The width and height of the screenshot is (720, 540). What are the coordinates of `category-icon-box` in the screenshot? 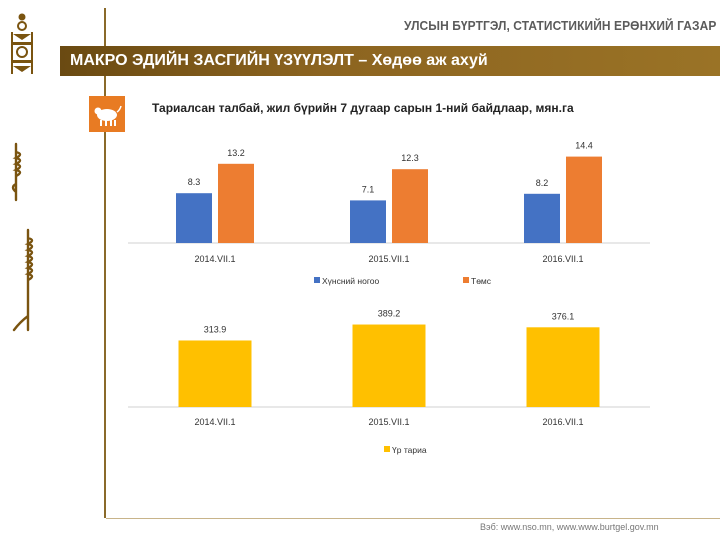 It's located at (107, 114).